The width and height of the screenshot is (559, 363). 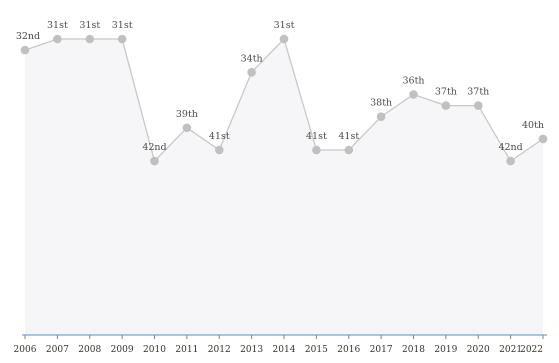 I want to click on x-tick-label-2008: 2008, so click(x=89, y=350).